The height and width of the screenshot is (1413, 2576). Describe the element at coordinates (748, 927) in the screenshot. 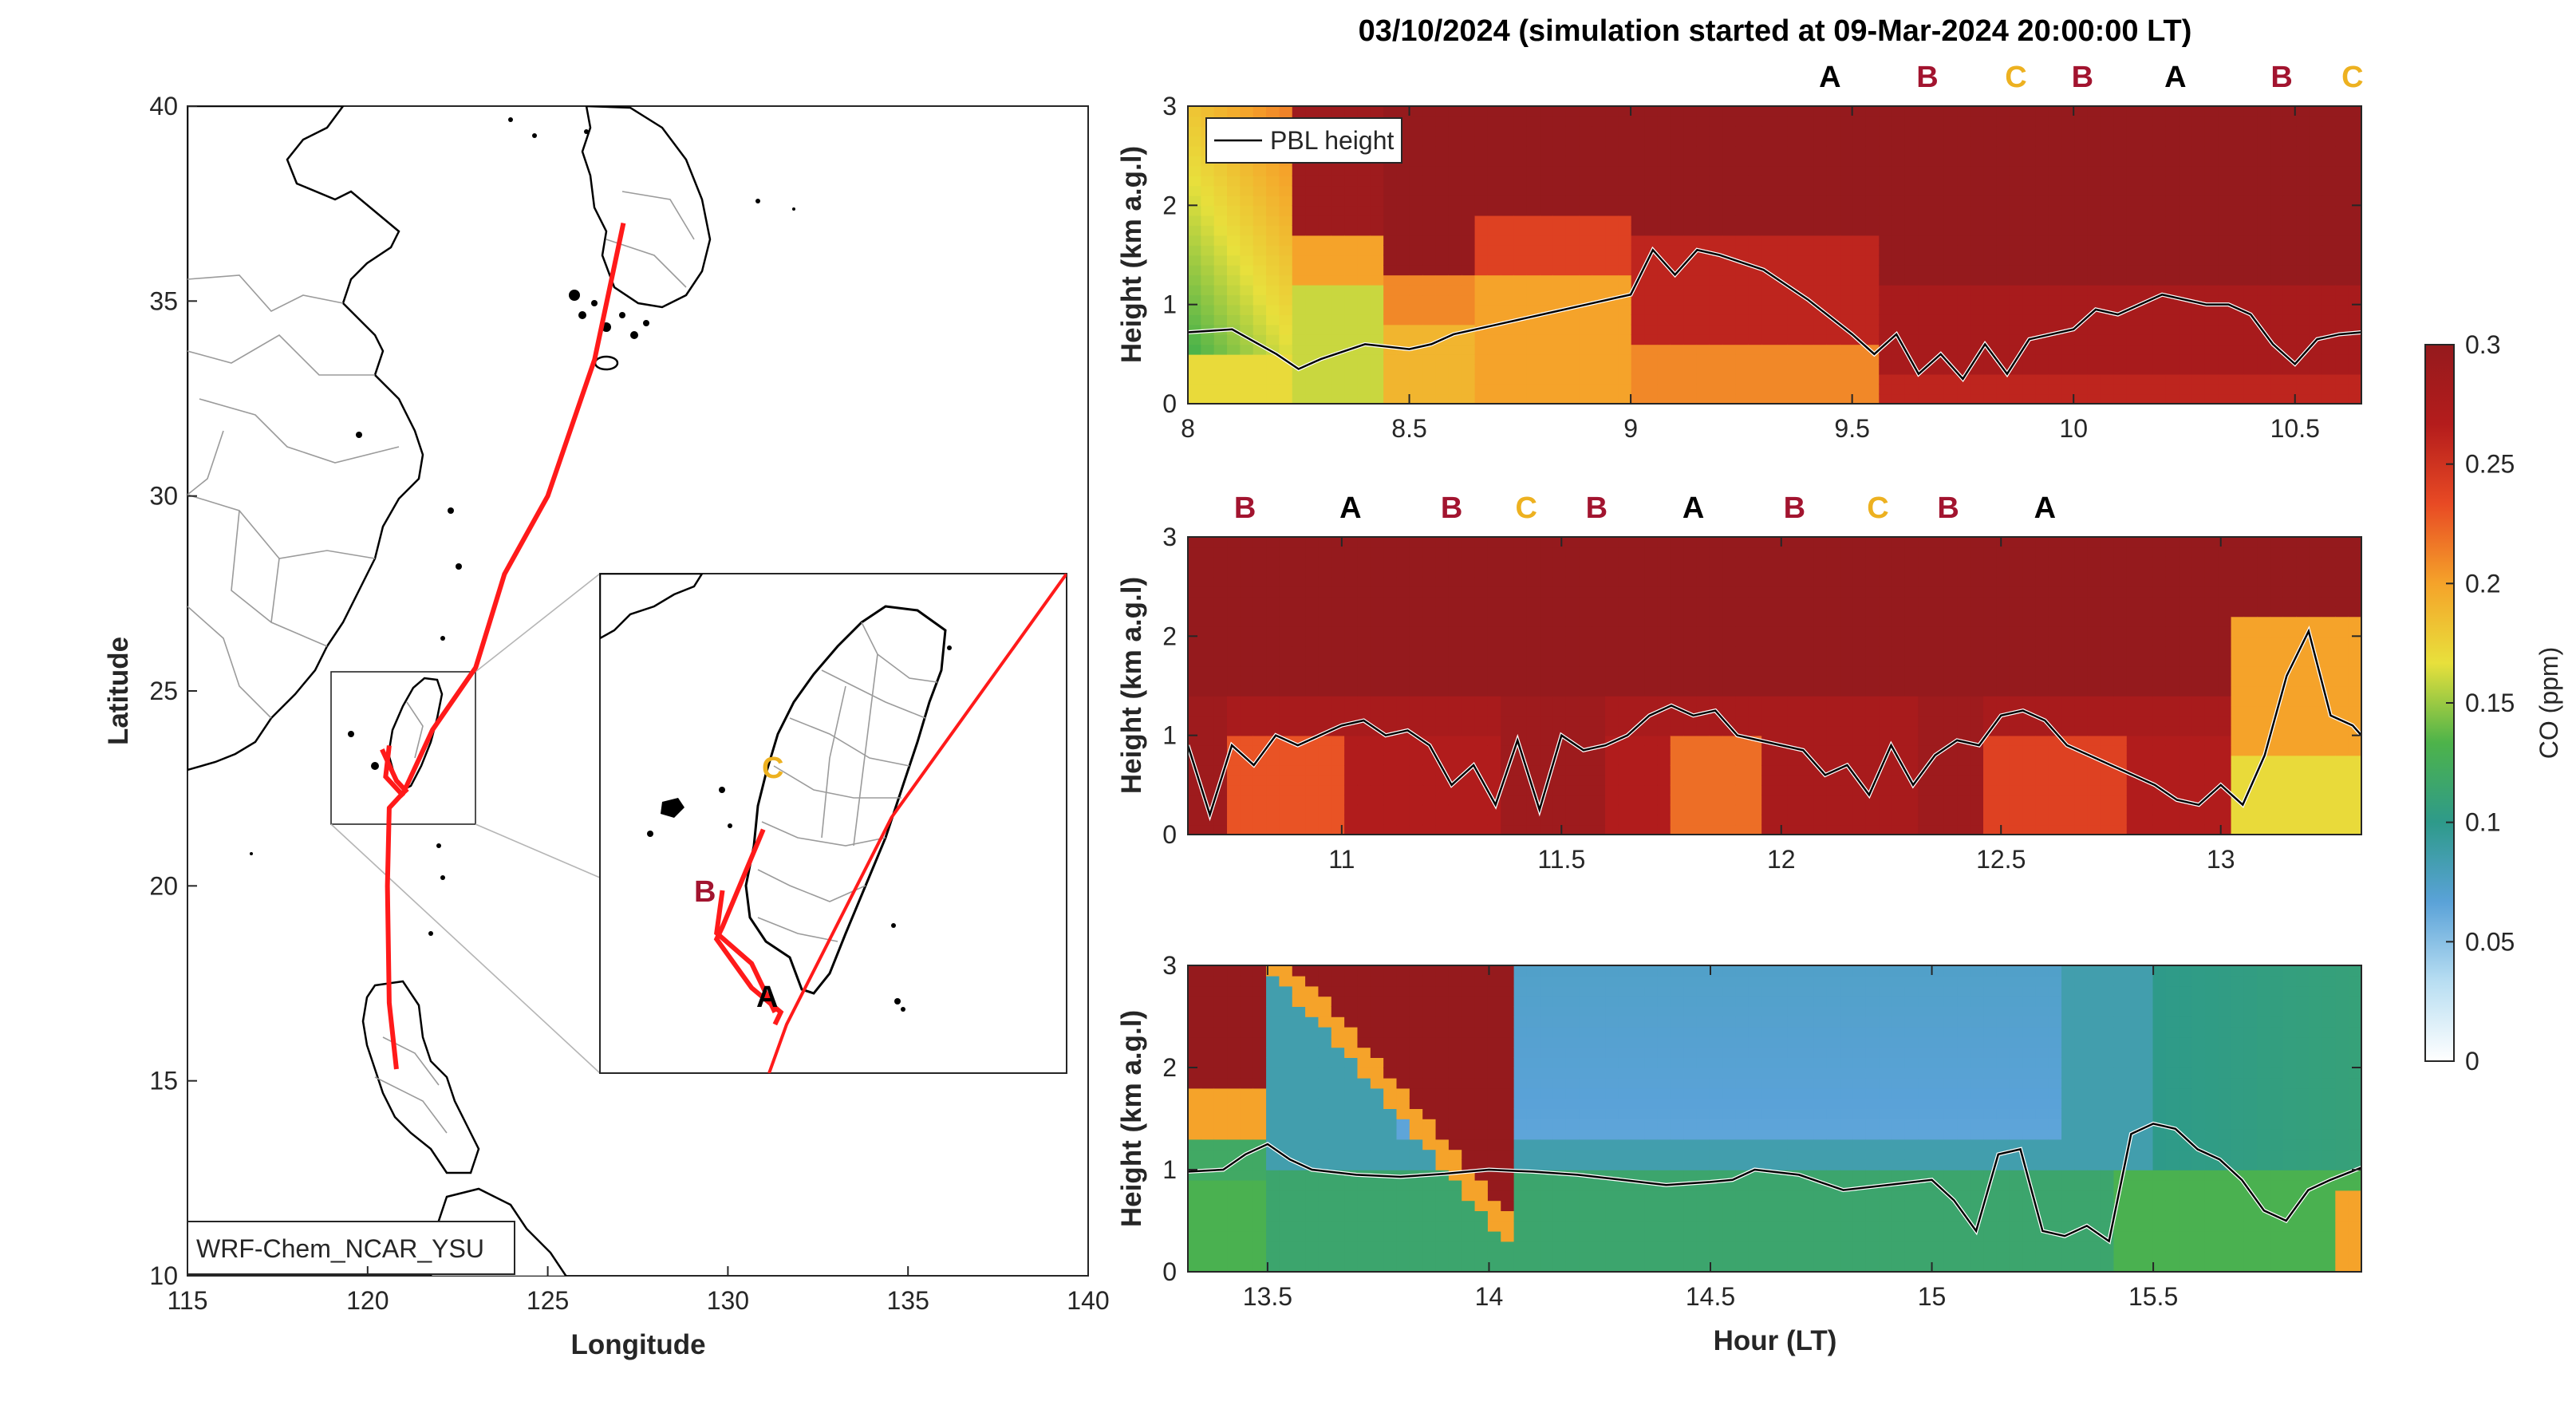

I see `inset-route-transect` at that location.